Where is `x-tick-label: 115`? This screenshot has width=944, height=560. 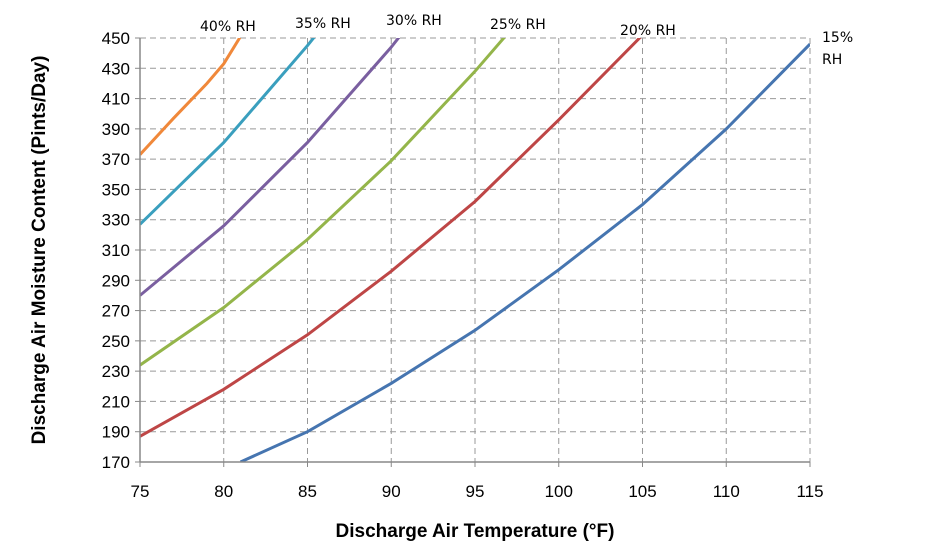 x-tick-label: 115 is located at coordinates (809, 491).